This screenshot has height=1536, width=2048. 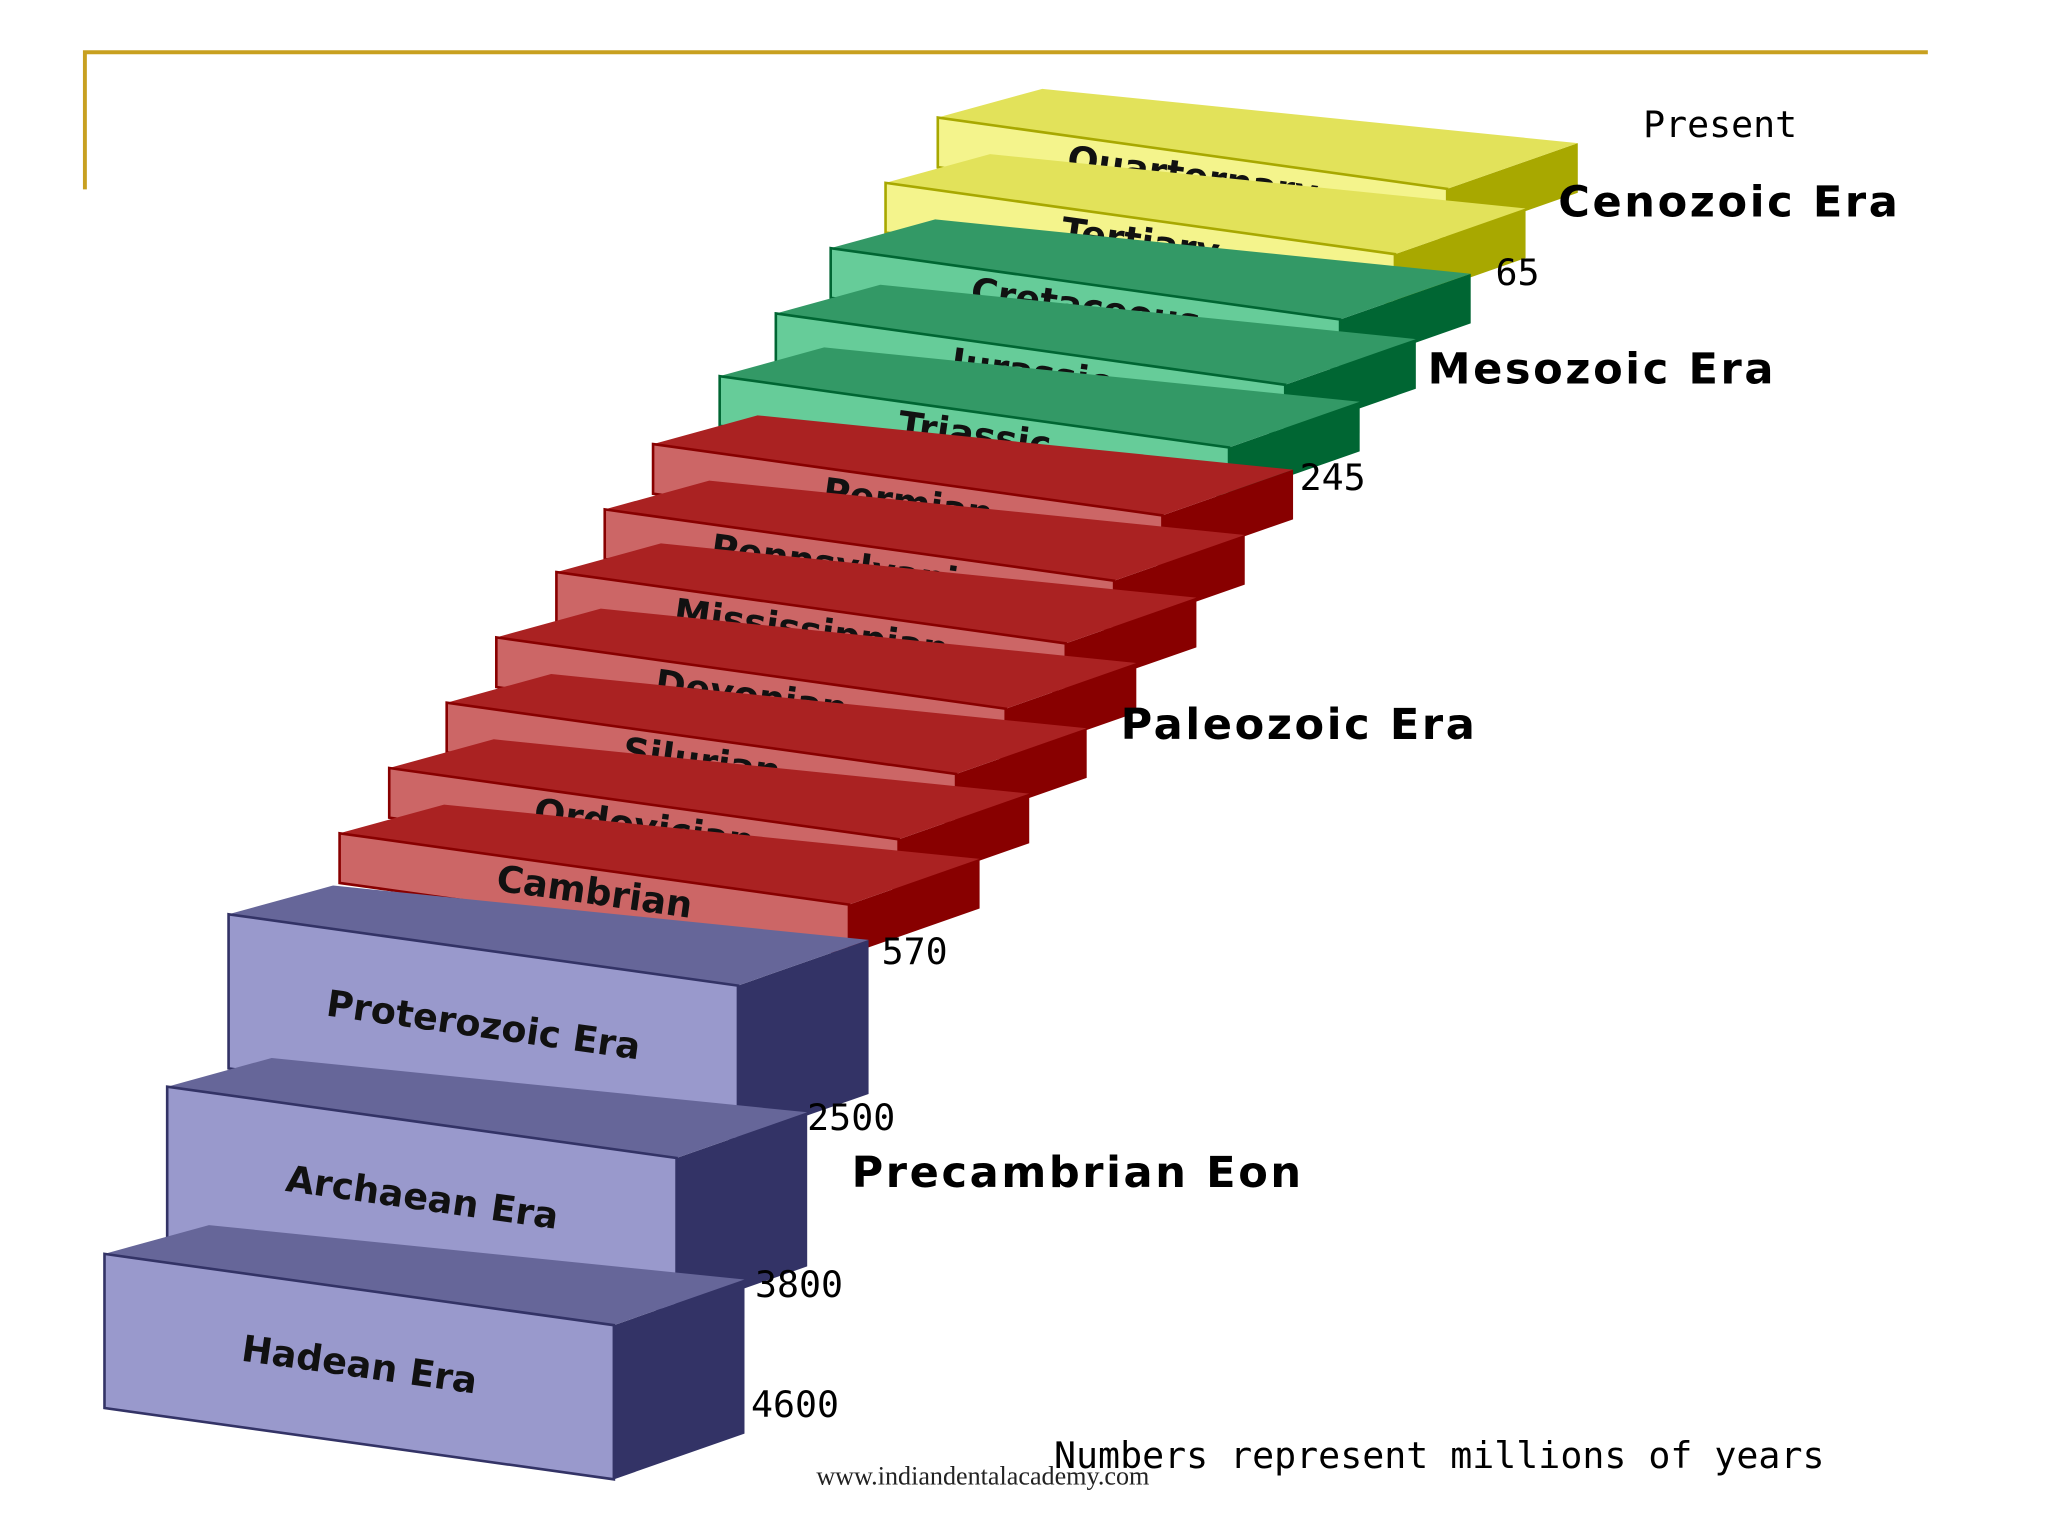 What do you see at coordinates (982, 1476) in the screenshot?
I see `footer: www.indiandentalacademy.com` at bounding box center [982, 1476].